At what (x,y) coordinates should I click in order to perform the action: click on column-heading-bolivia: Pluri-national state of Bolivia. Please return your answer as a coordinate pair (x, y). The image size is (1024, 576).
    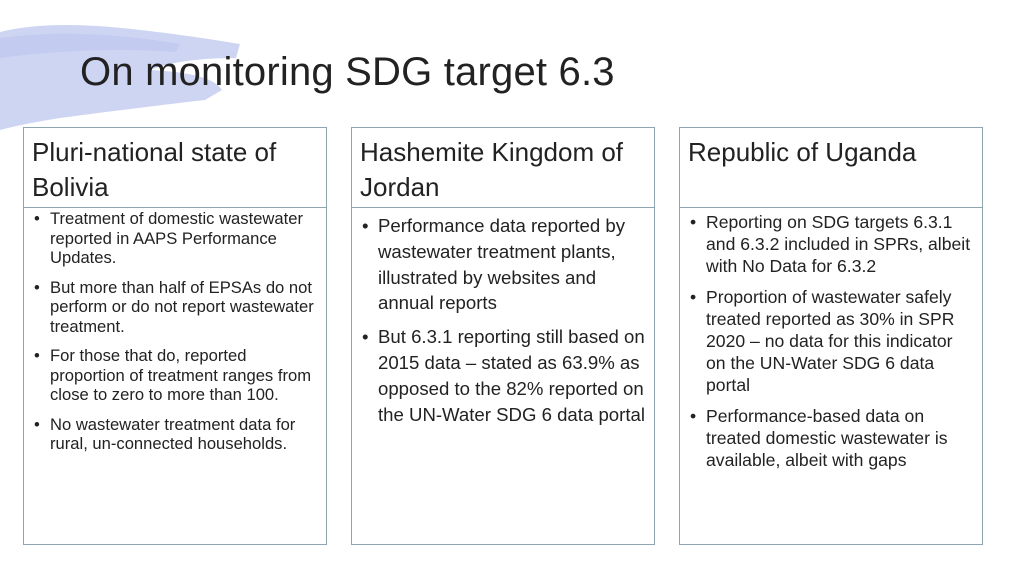
    Looking at the image, I should click on (175, 168).